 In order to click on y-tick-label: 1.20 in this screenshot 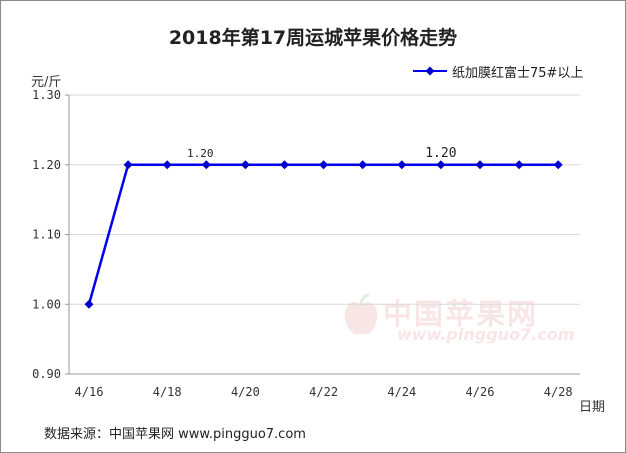, I will do `click(46, 165)`.